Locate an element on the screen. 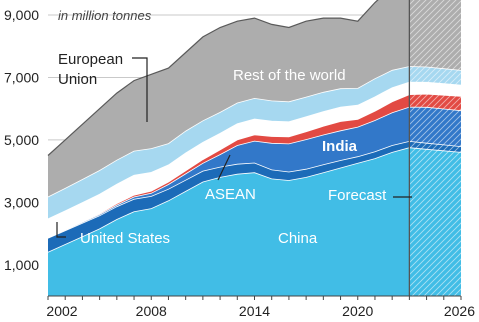  asean-leader-line is located at coordinates (224, 167).